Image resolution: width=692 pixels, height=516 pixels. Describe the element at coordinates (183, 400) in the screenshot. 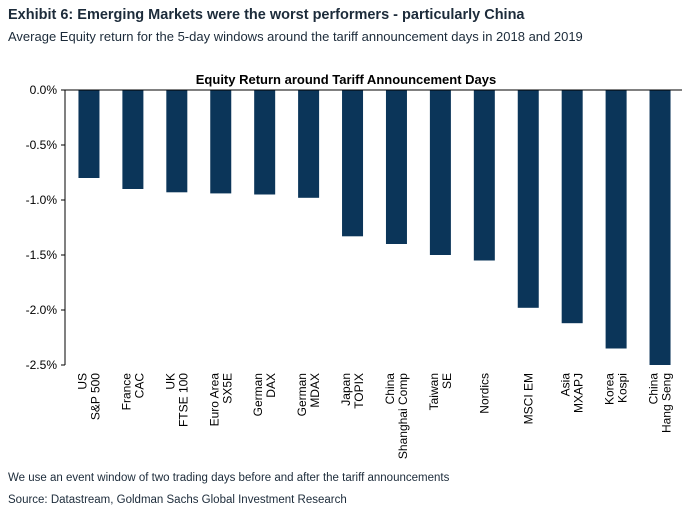

I see `x-tick-label-line: FTSE 100` at that location.